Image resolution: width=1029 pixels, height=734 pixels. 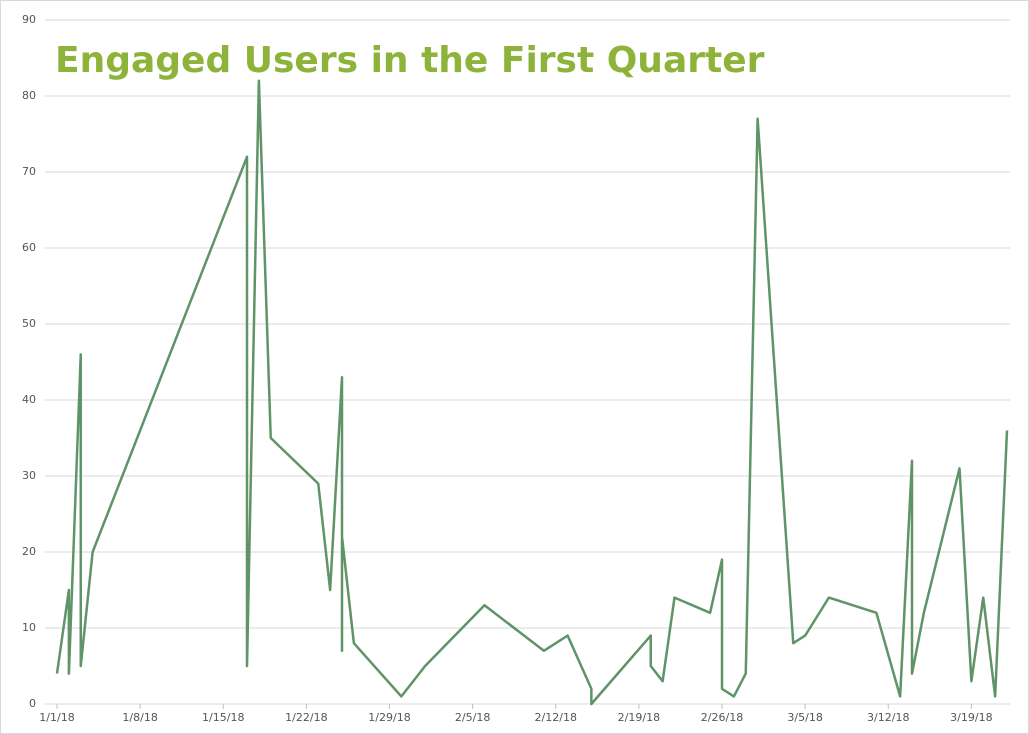 I want to click on x-tick-label: 1/1/18, so click(x=56, y=717).